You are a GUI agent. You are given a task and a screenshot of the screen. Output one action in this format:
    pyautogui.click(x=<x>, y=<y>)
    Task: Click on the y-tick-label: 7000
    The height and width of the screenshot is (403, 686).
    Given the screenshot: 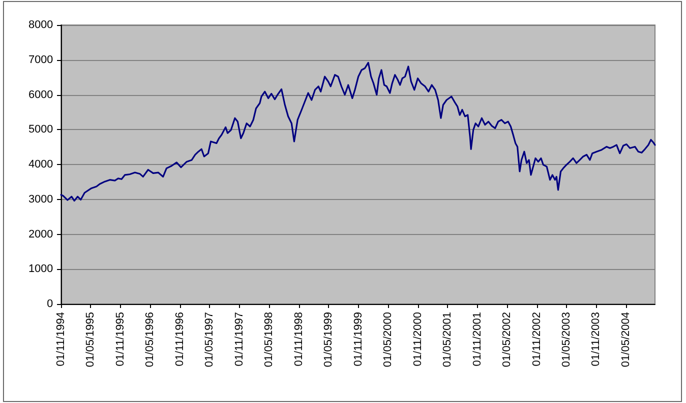 What is the action you would take?
    pyautogui.click(x=40, y=60)
    